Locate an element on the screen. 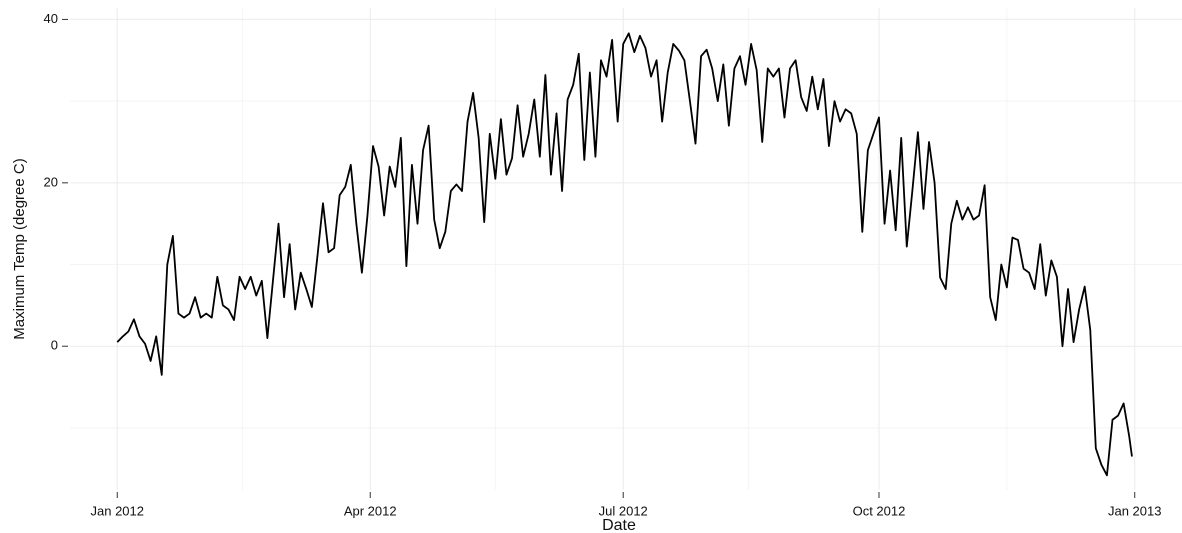  x-tick-label: Jul 2012 is located at coordinates (623, 510).